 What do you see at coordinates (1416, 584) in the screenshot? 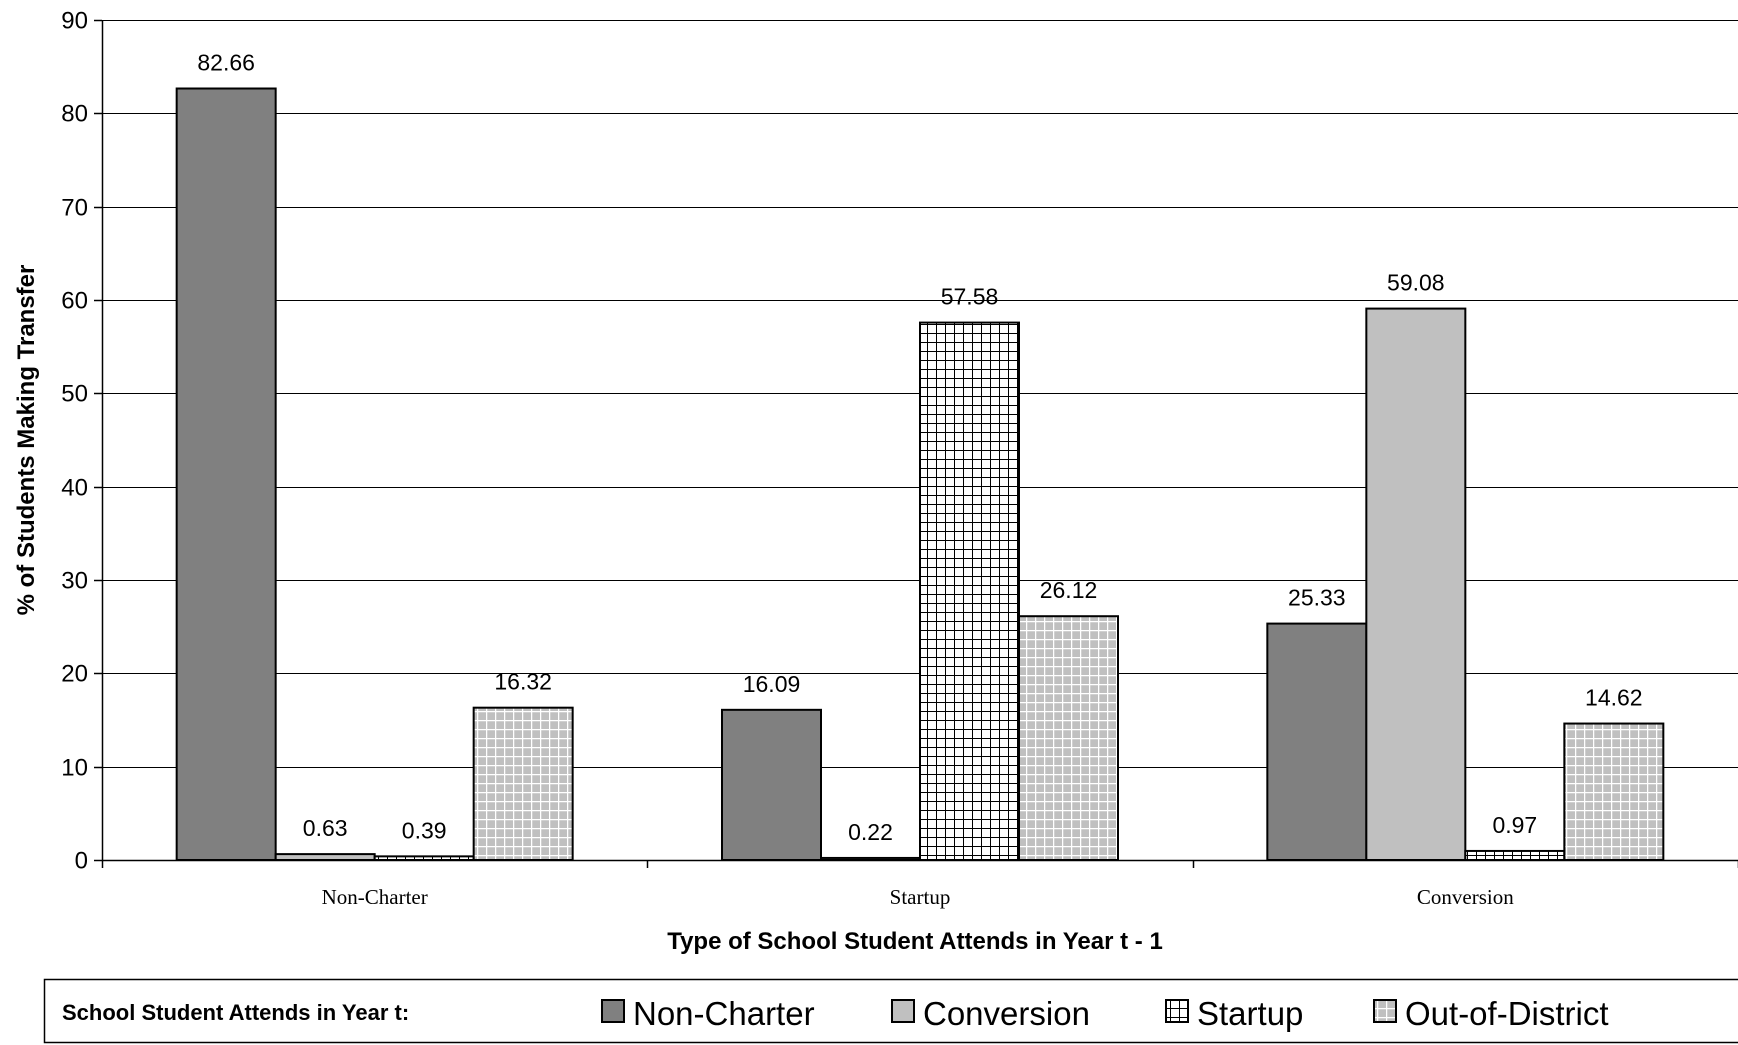
I see `bar-conversion-conversion` at bounding box center [1416, 584].